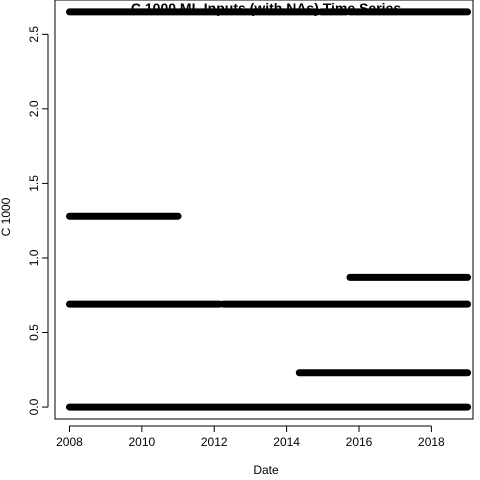 This screenshot has height=480, width=480. What do you see at coordinates (34, 332) in the screenshot?
I see `y-tick-label: 0.5` at bounding box center [34, 332].